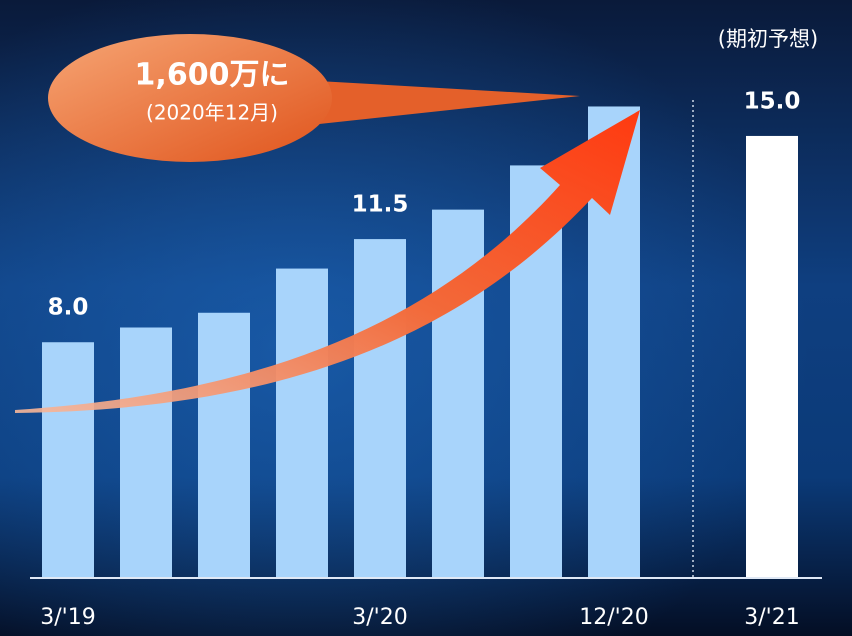 The image size is (852, 636). I want to click on value-label: 11.5, so click(380, 205).